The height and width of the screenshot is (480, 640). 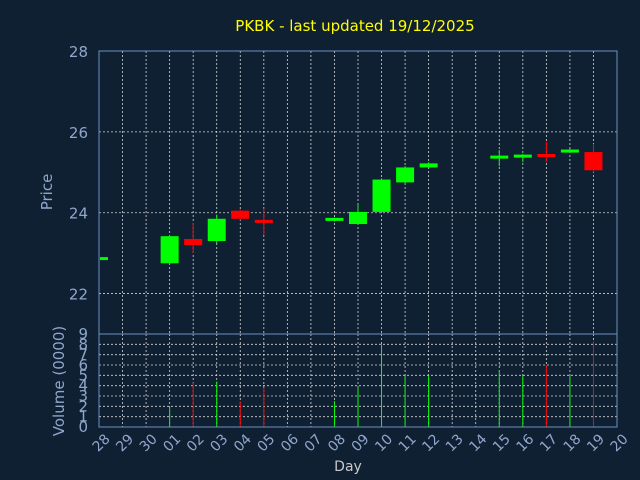 I want to click on volume-tick-label: 0, so click(x=83, y=427).